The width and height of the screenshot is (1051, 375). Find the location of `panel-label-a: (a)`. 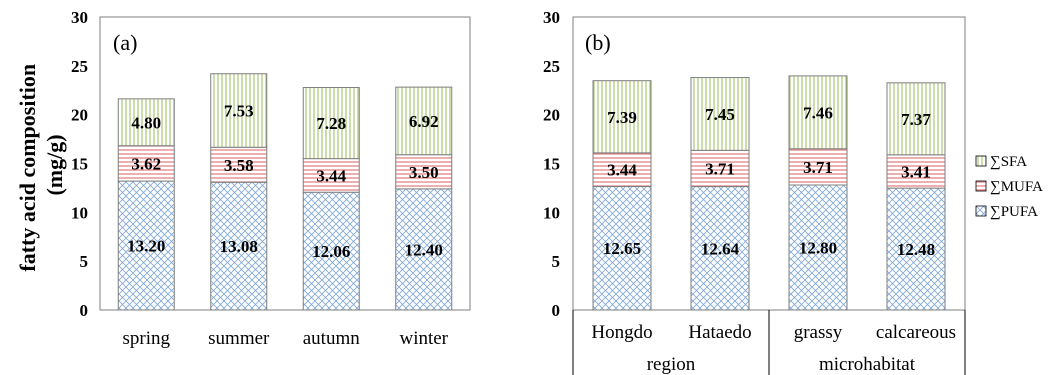

panel-label-a: (a) is located at coordinates (125, 42).